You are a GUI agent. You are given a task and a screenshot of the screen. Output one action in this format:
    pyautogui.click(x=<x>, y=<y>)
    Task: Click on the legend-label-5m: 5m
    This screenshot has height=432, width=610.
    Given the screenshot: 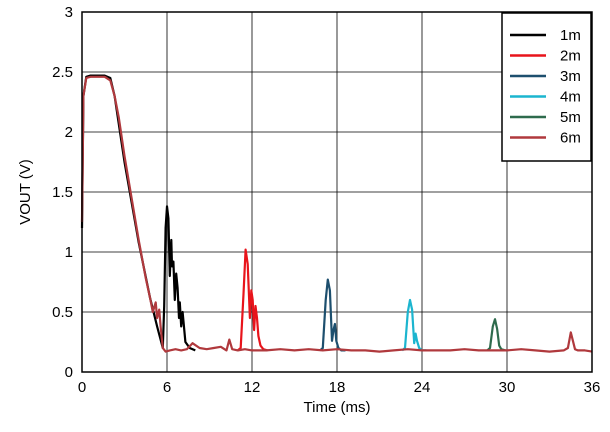 What is the action you would take?
    pyautogui.click(x=570, y=117)
    